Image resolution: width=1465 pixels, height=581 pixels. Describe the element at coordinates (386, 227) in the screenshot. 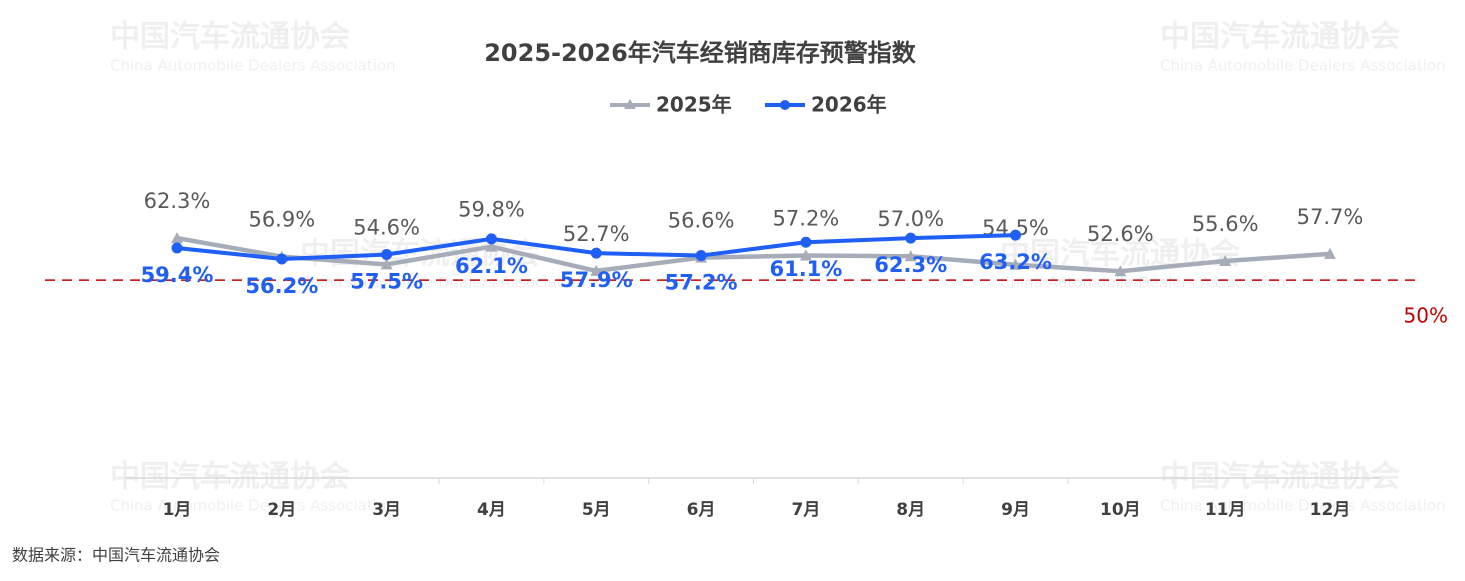

I see `data-label: 54.6%` at that location.